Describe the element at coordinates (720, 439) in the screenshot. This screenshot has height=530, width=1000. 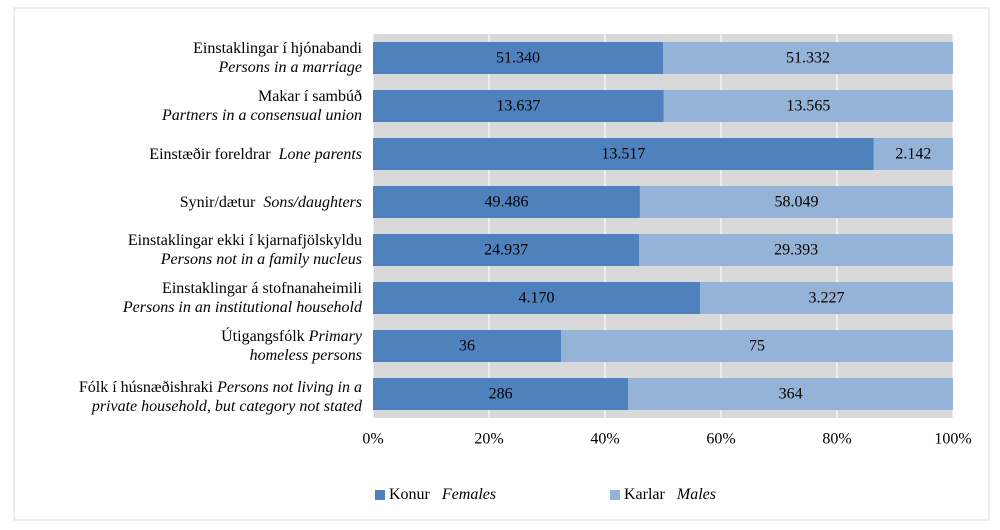
I see `x-tick-label: 60%` at that location.